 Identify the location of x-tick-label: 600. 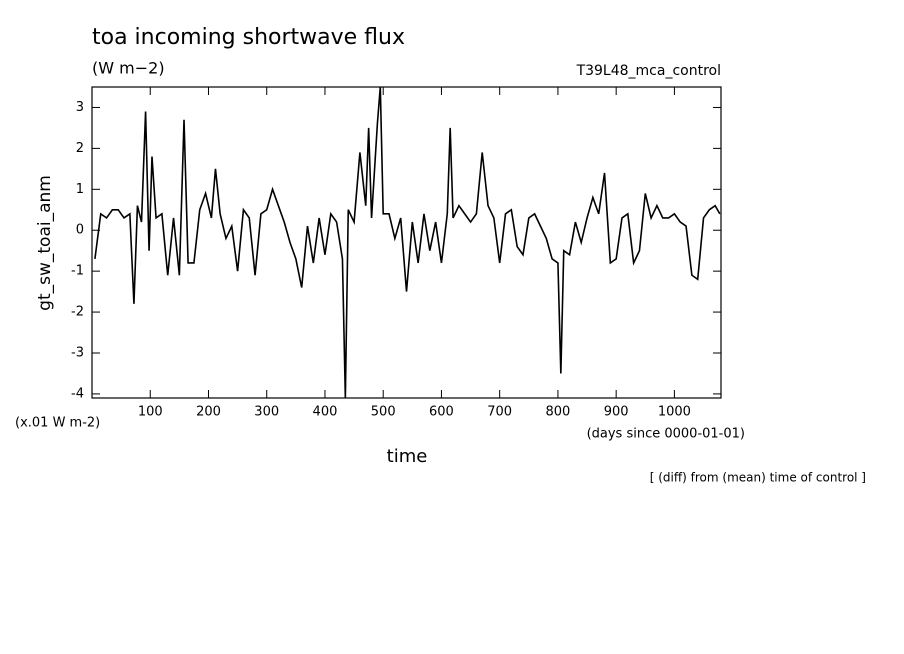
(441, 412).